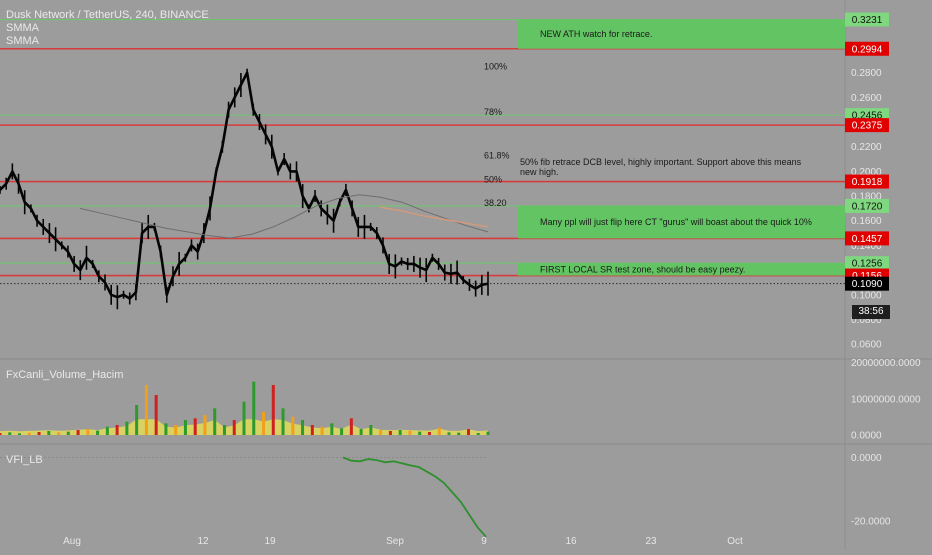 The width and height of the screenshot is (932, 555). What do you see at coordinates (866, 147) in the screenshot?
I see `price-tick-label: 0.2200` at bounding box center [866, 147].